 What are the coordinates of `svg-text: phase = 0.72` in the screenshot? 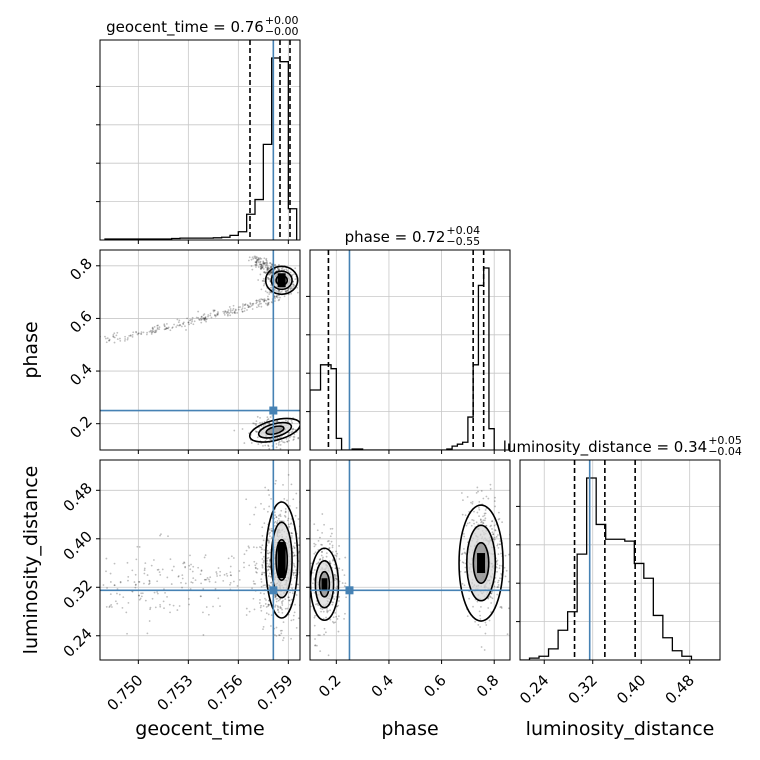 It's located at (395, 237).